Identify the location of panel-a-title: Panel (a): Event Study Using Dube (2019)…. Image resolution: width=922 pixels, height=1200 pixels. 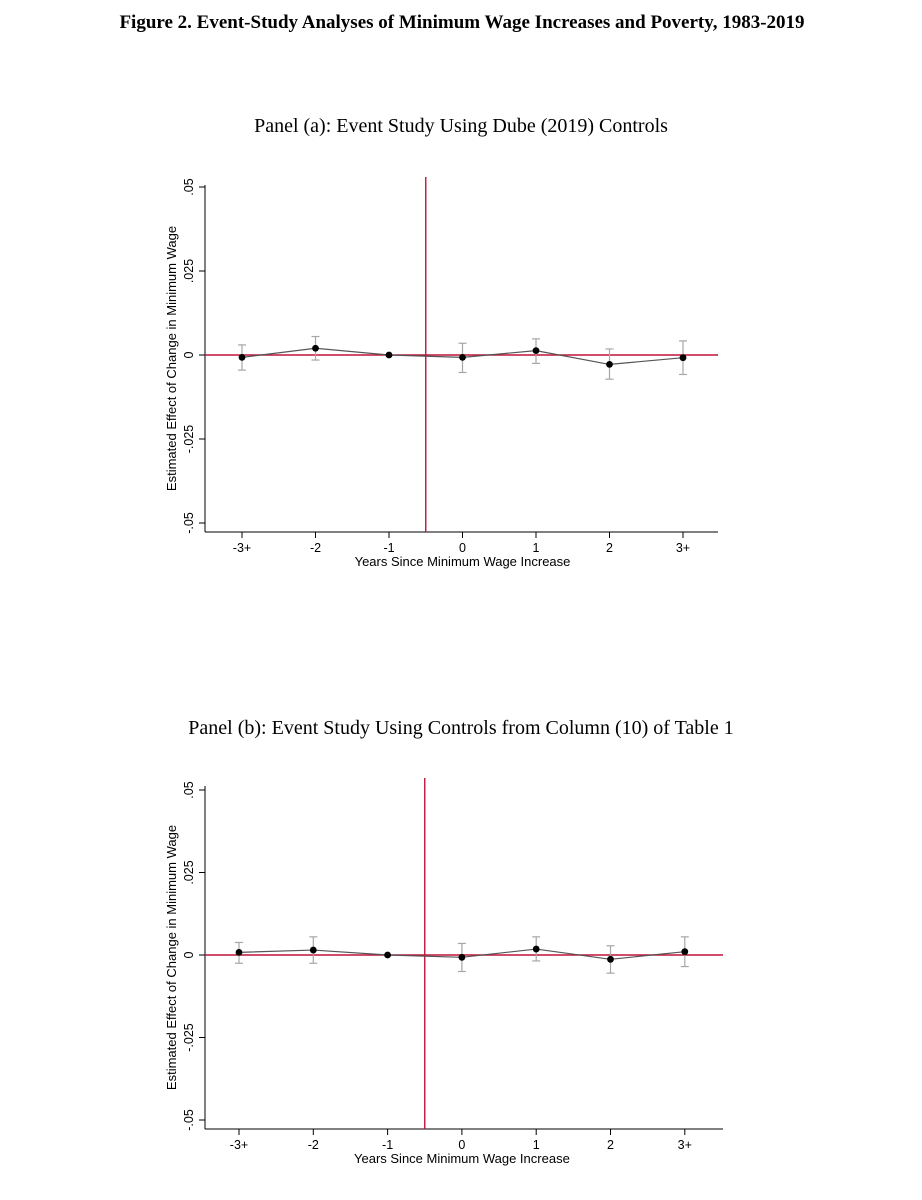
(461, 126).